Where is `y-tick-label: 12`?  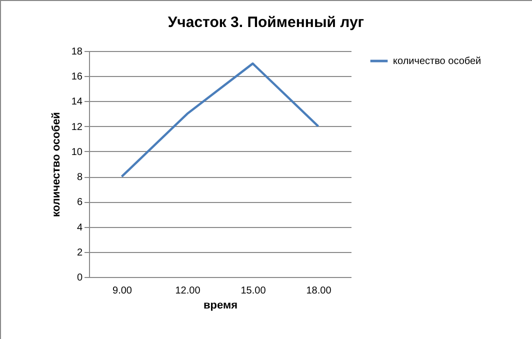
y-tick-label: 12 is located at coordinates (77, 127).